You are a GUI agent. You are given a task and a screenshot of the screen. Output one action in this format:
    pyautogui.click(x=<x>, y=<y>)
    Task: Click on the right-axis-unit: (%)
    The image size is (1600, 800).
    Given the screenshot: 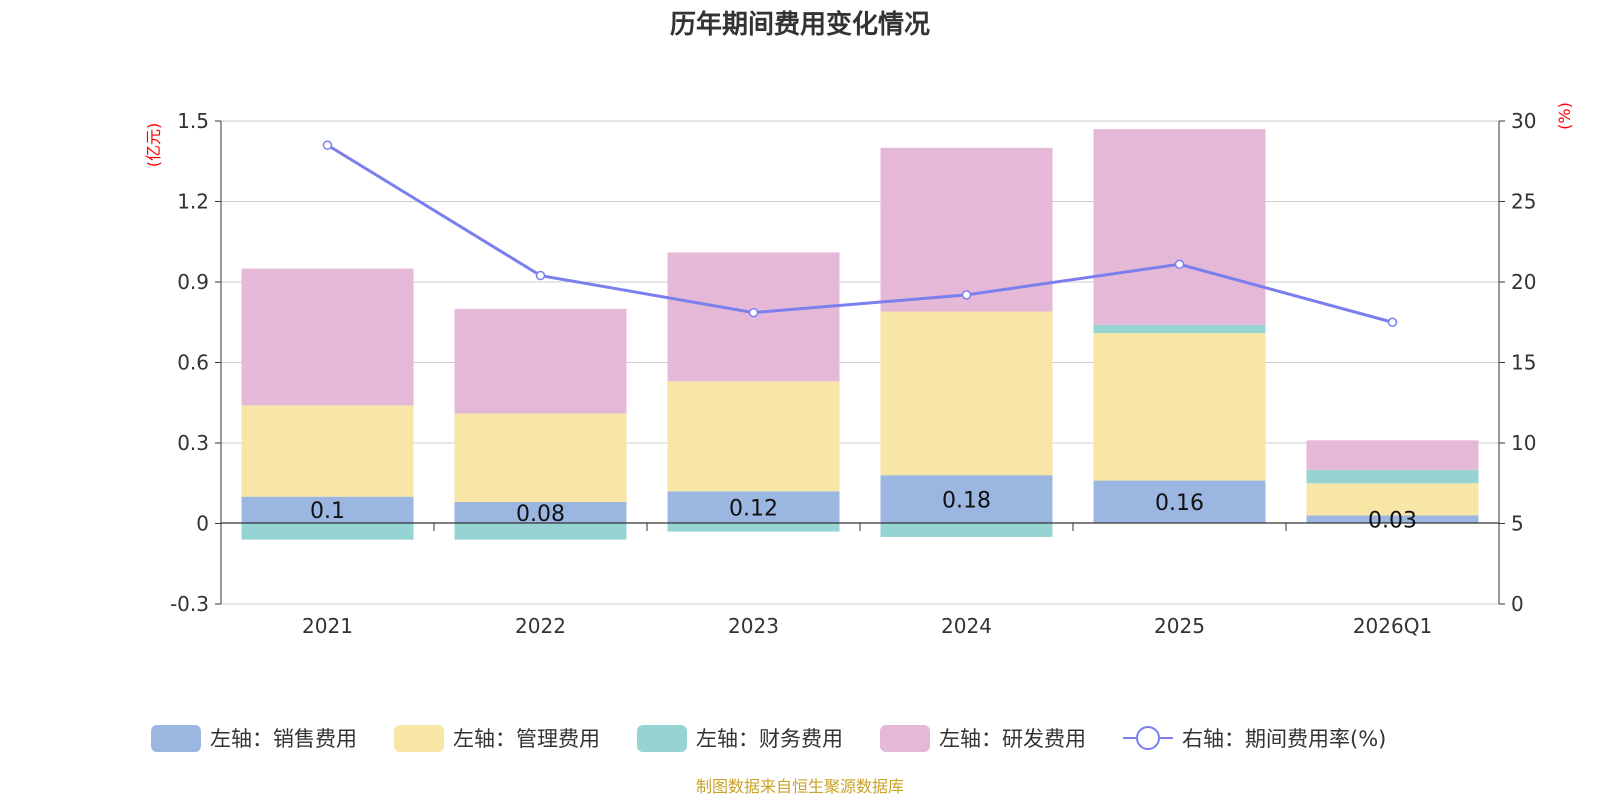 What is the action you would take?
    pyautogui.click(x=1564, y=116)
    